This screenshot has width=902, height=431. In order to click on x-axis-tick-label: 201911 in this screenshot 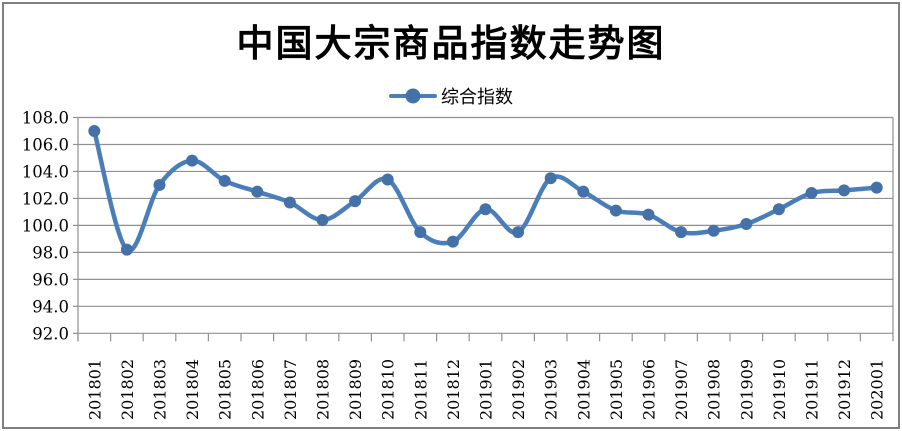, I will do `click(812, 389)`.